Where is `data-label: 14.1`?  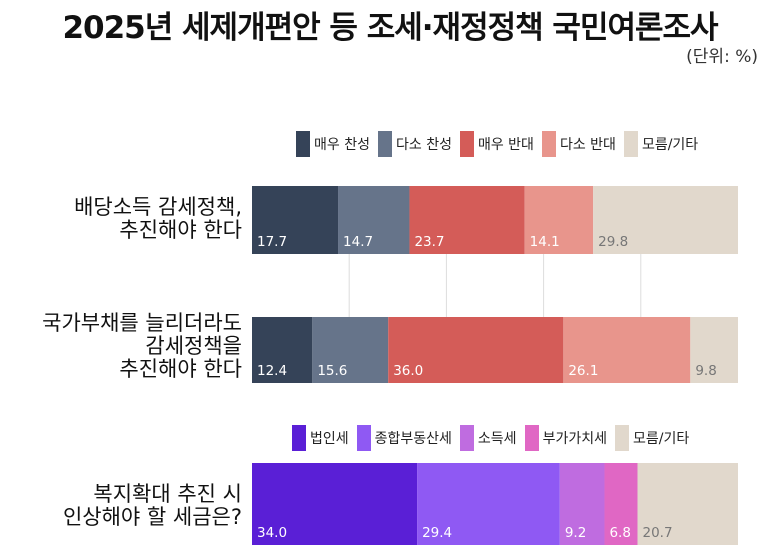 data-label: 14.1 is located at coordinates (545, 242).